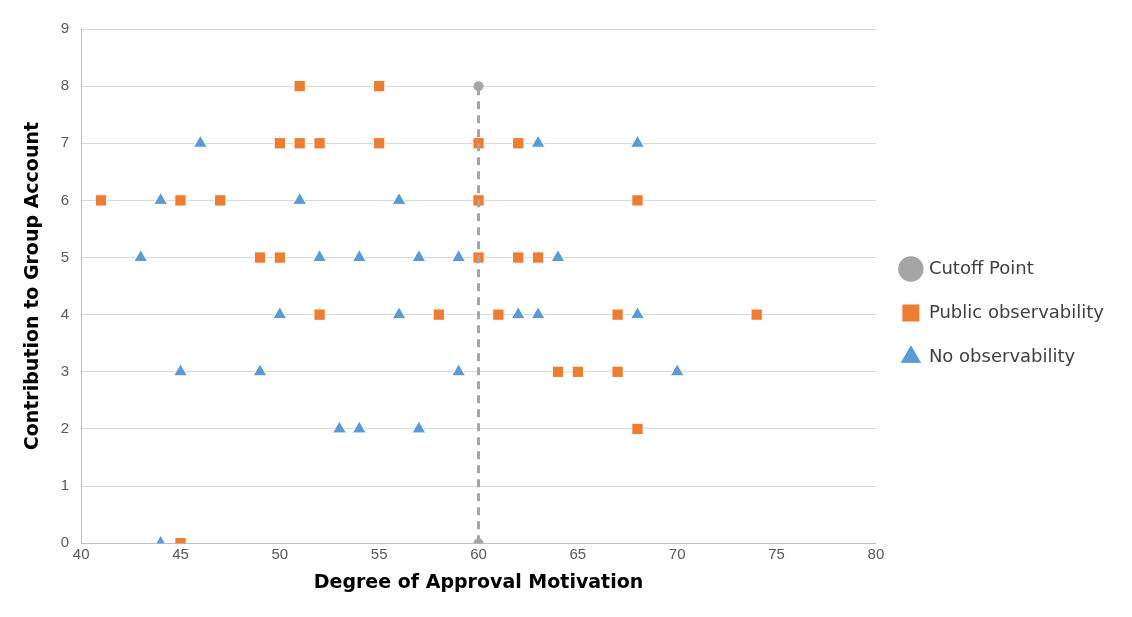 The width and height of the screenshot is (1132, 617). Describe the element at coordinates (776, 554) in the screenshot. I see `x-tick-label: 75` at that location.